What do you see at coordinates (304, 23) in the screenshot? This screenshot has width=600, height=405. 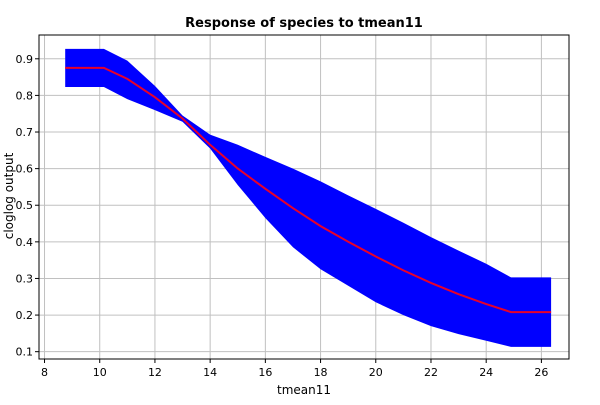 I see `chart-title: Response of species to tmean11` at bounding box center [304, 23].